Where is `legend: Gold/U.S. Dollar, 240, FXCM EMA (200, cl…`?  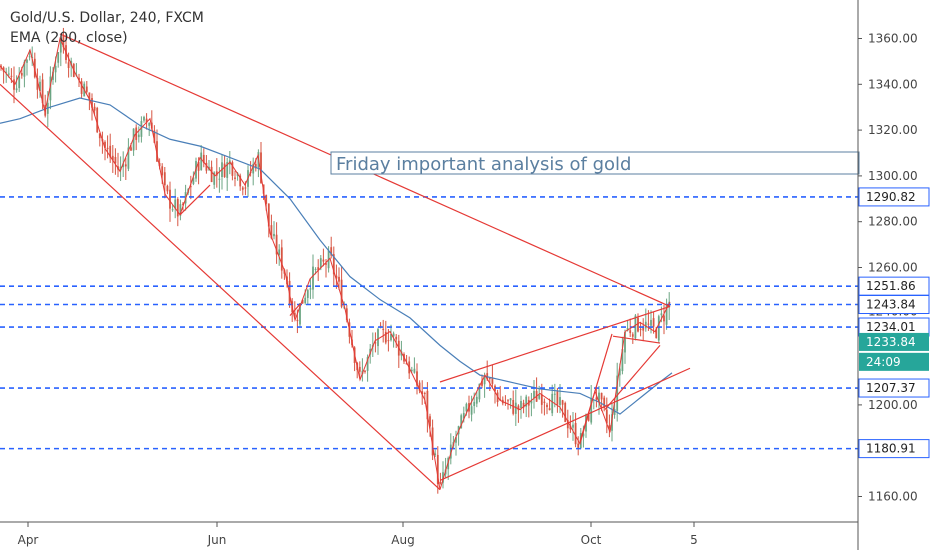
legend: Gold/U.S. Dollar, 240, FXCM EMA (200, cl… is located at coordinates (107, 28).